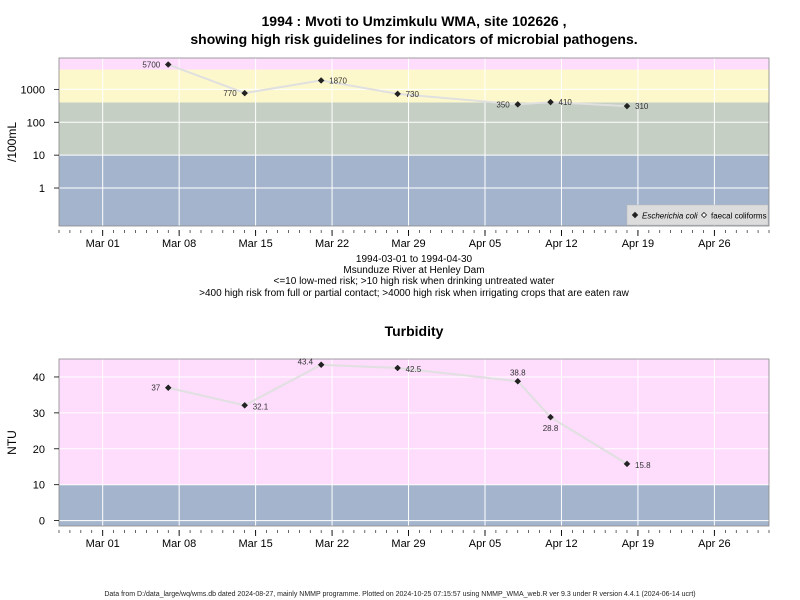 The height and width of the screenshot is (600, 800). Describe the element at coordinates (414, 331) in the screenshot. I see `chart-title: Turbidity` at that location.